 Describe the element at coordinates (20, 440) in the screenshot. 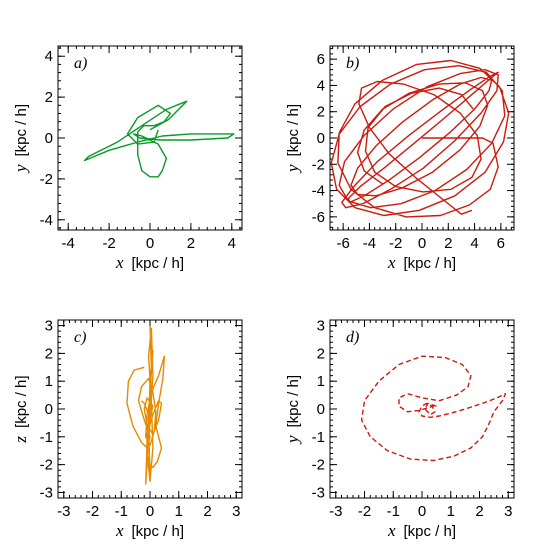

I see `y-axis-variable: z` at that location.